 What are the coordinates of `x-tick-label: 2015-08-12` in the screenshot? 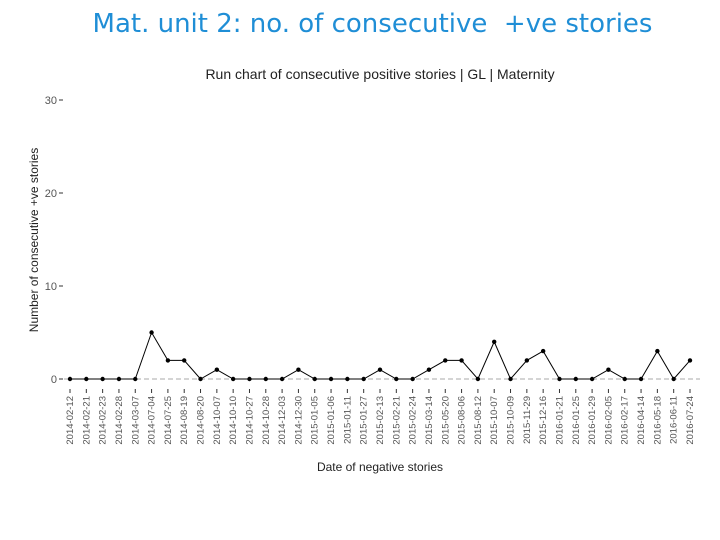 It's located at (478, 420).